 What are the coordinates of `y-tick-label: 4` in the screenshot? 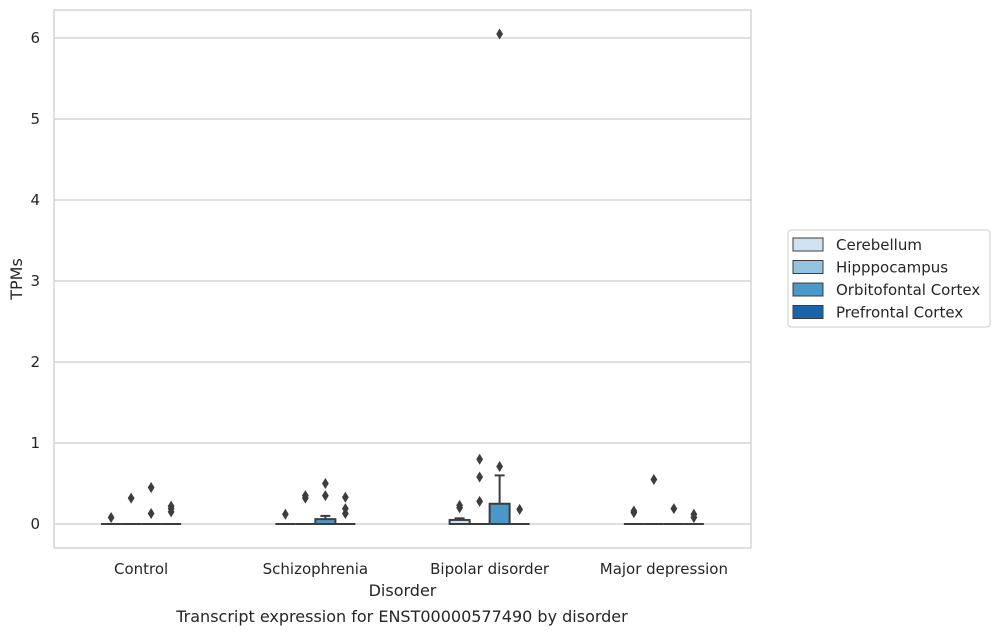 It's located at (35, 200).